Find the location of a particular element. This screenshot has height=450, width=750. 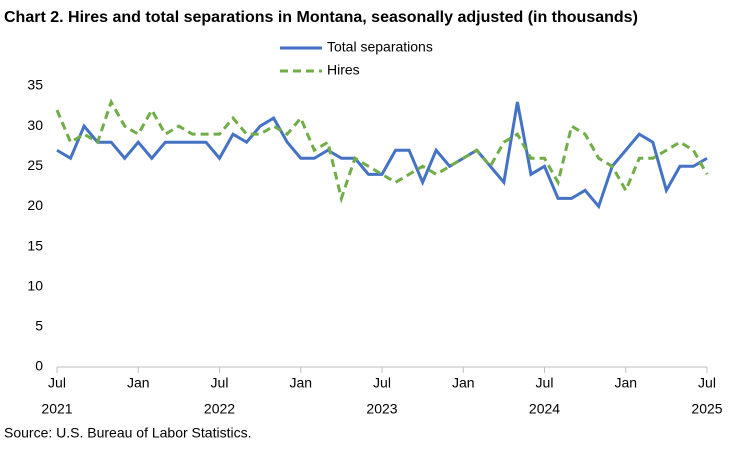

x-tick-label: 2022 is located at coordinates (219, 409).